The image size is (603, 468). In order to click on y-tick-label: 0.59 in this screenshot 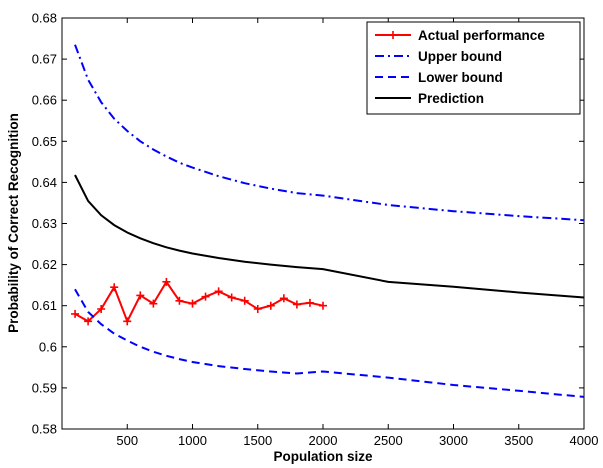, I will do `click(44, 387)`.